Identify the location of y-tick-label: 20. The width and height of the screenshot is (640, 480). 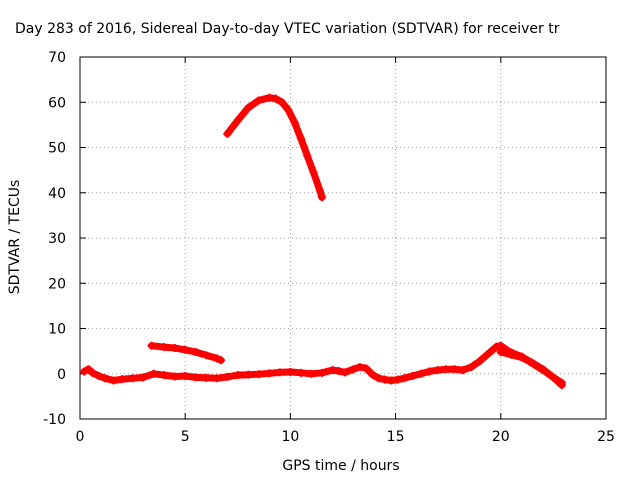
(57, 284).